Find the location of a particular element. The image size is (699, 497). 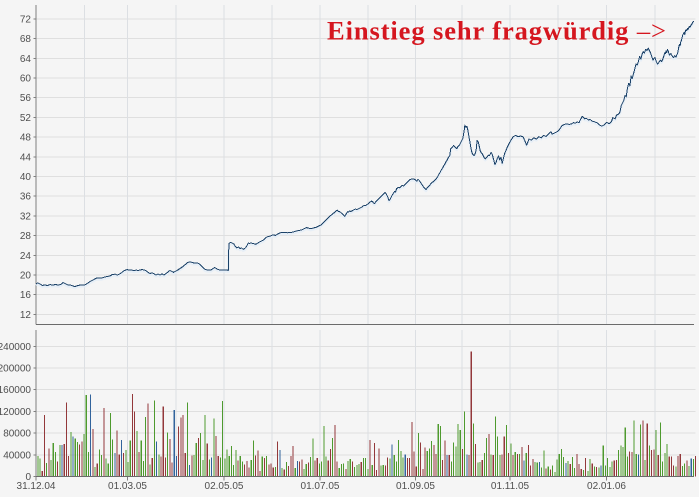

svg-text: 32 is located at coordinates (26, 216).